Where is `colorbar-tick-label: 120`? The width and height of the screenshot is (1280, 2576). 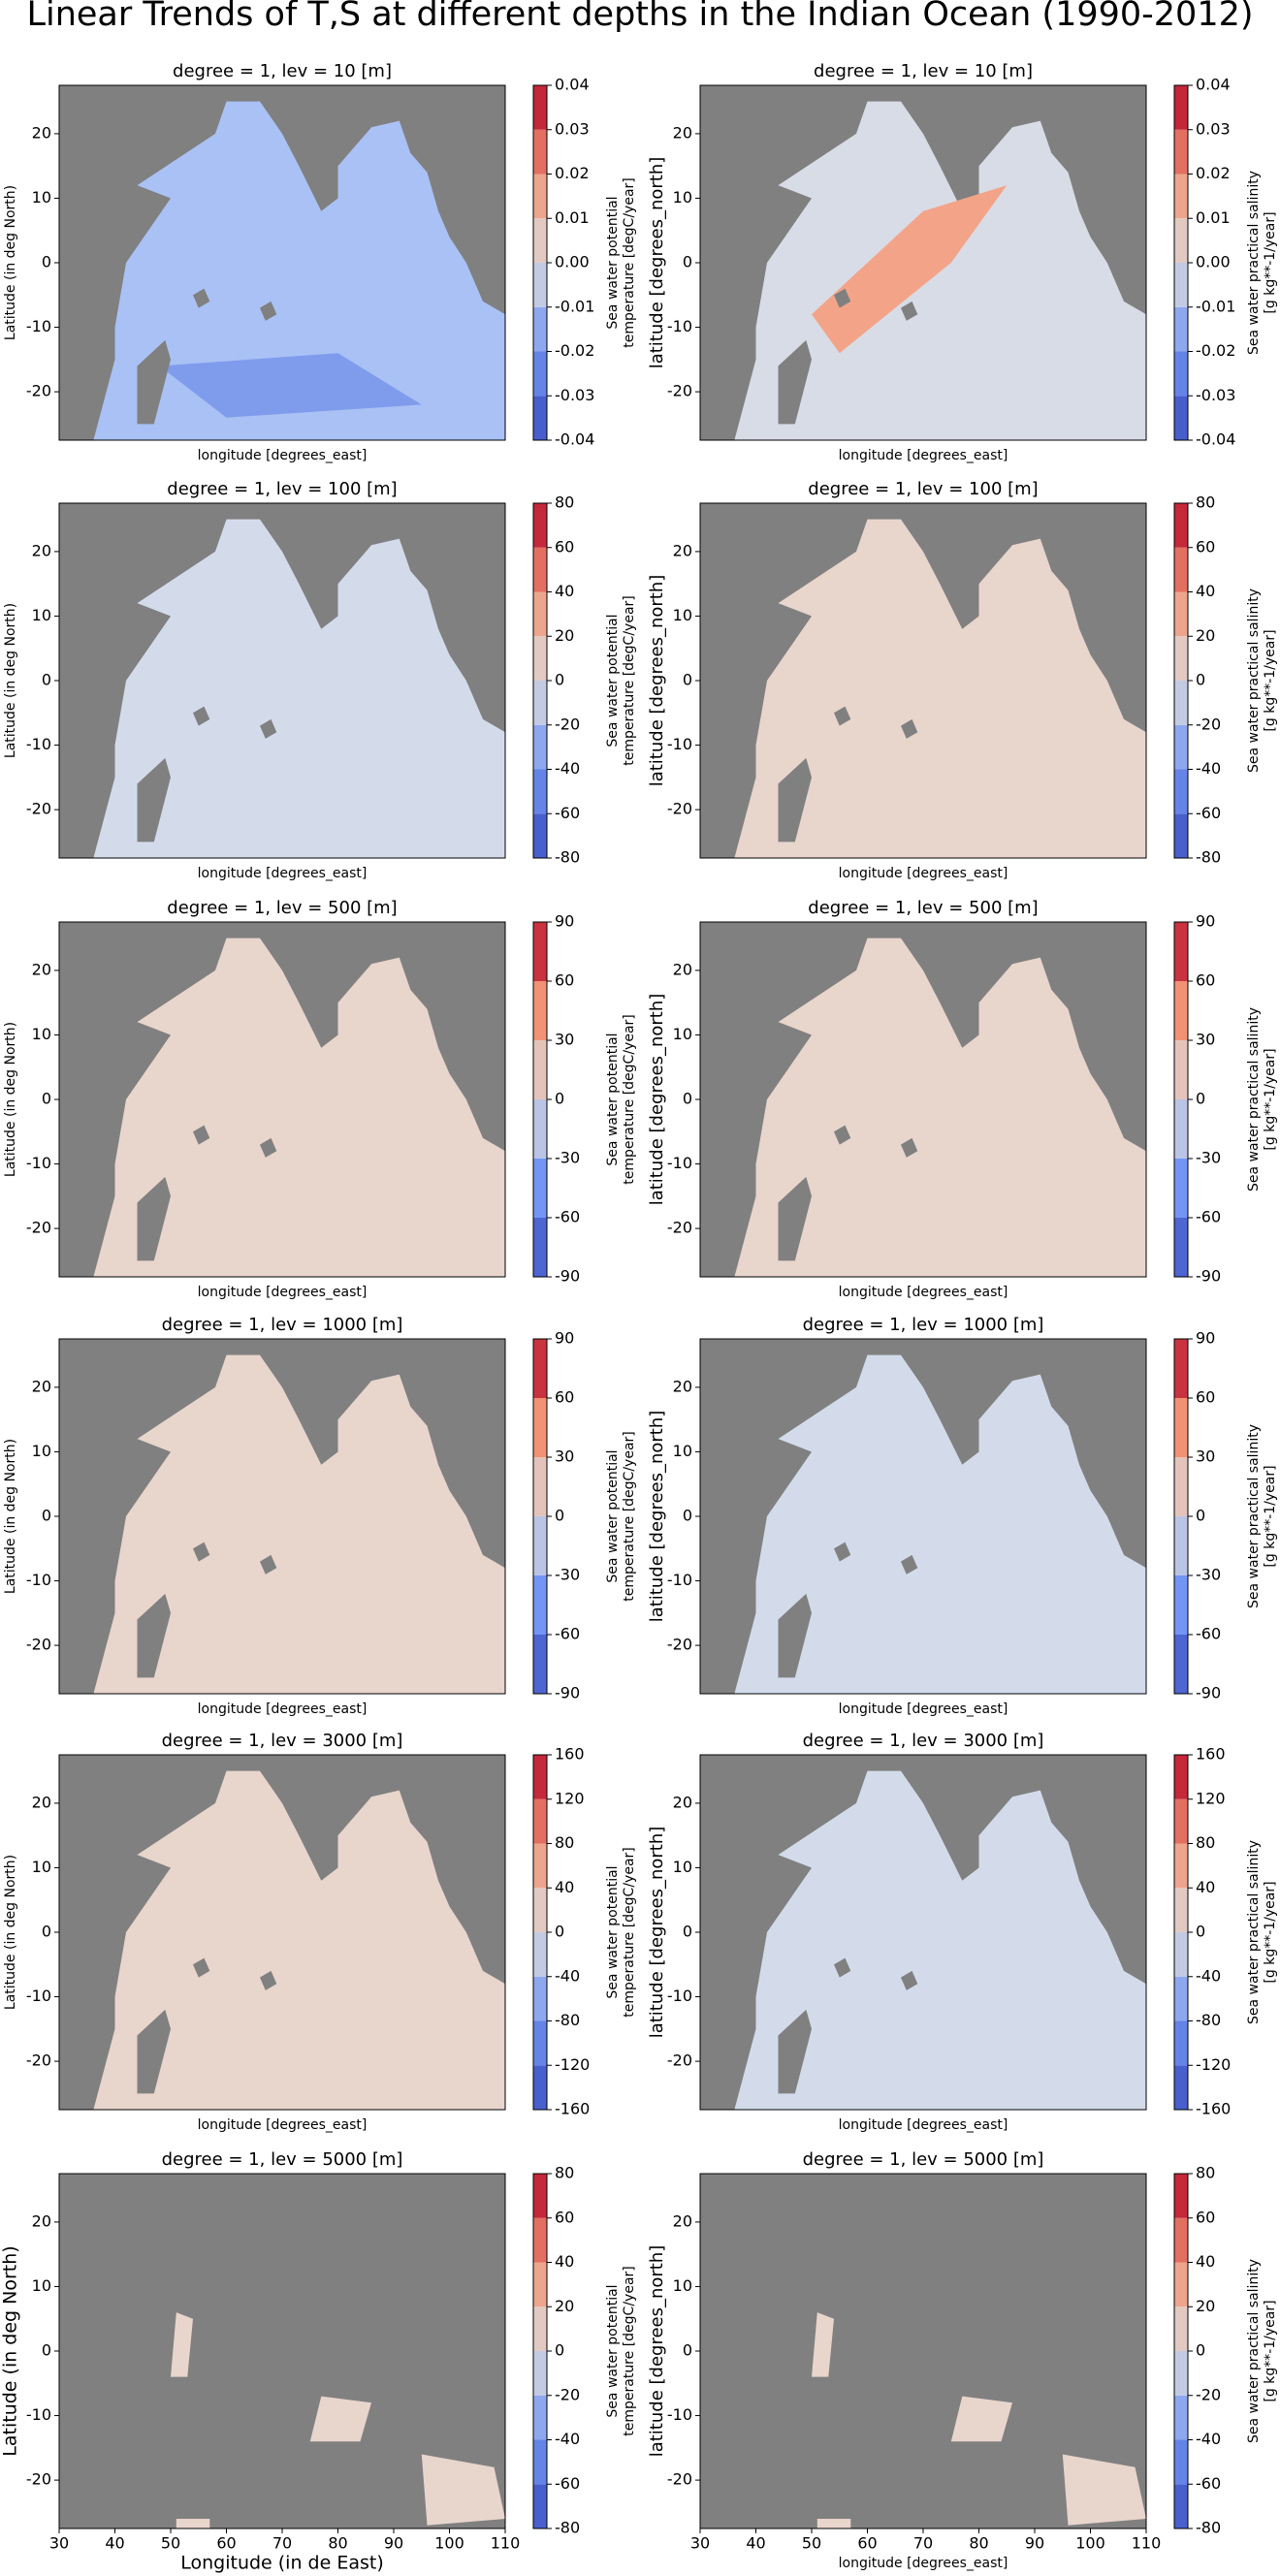 colorbar-tick-label: 120 is located at coordinates (1211, 1798).